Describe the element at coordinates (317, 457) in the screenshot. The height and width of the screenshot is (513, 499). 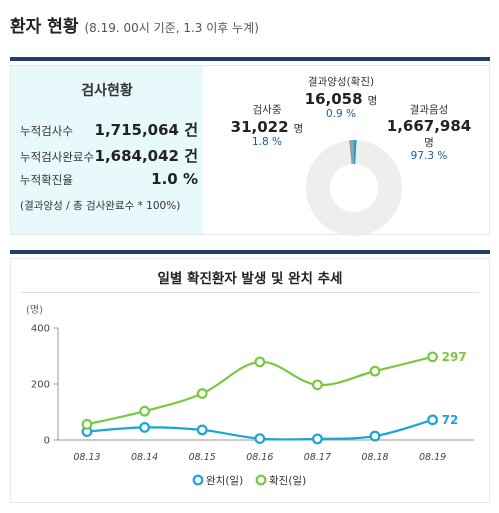
I see `x-tick-label: 08.17` at that location.